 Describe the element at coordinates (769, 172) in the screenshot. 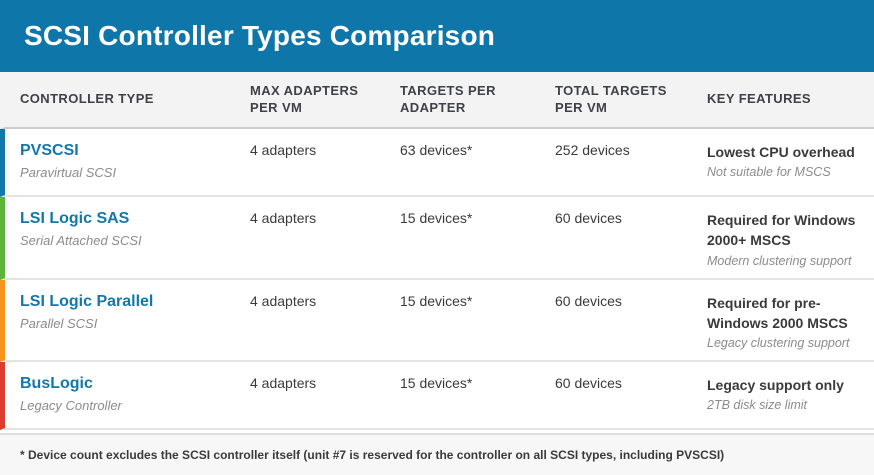

I see `key-feature-note: Not suitable for MSCS` at that location.